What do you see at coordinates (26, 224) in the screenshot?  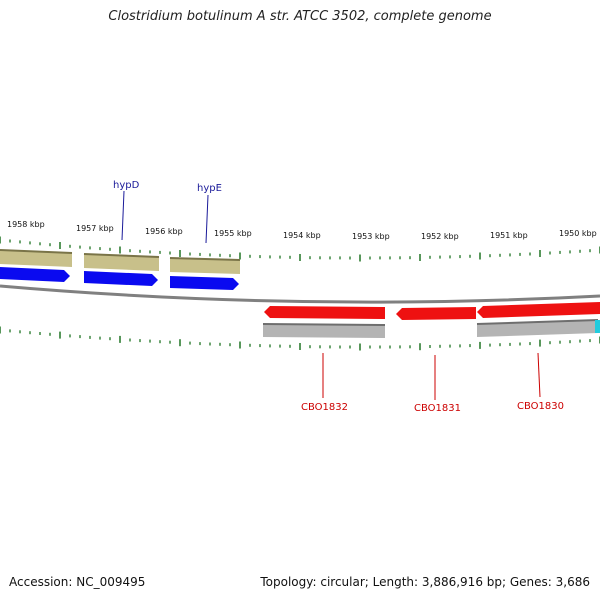 I see `scale-label: 1958 kbp` at bounding box center [26, 224].